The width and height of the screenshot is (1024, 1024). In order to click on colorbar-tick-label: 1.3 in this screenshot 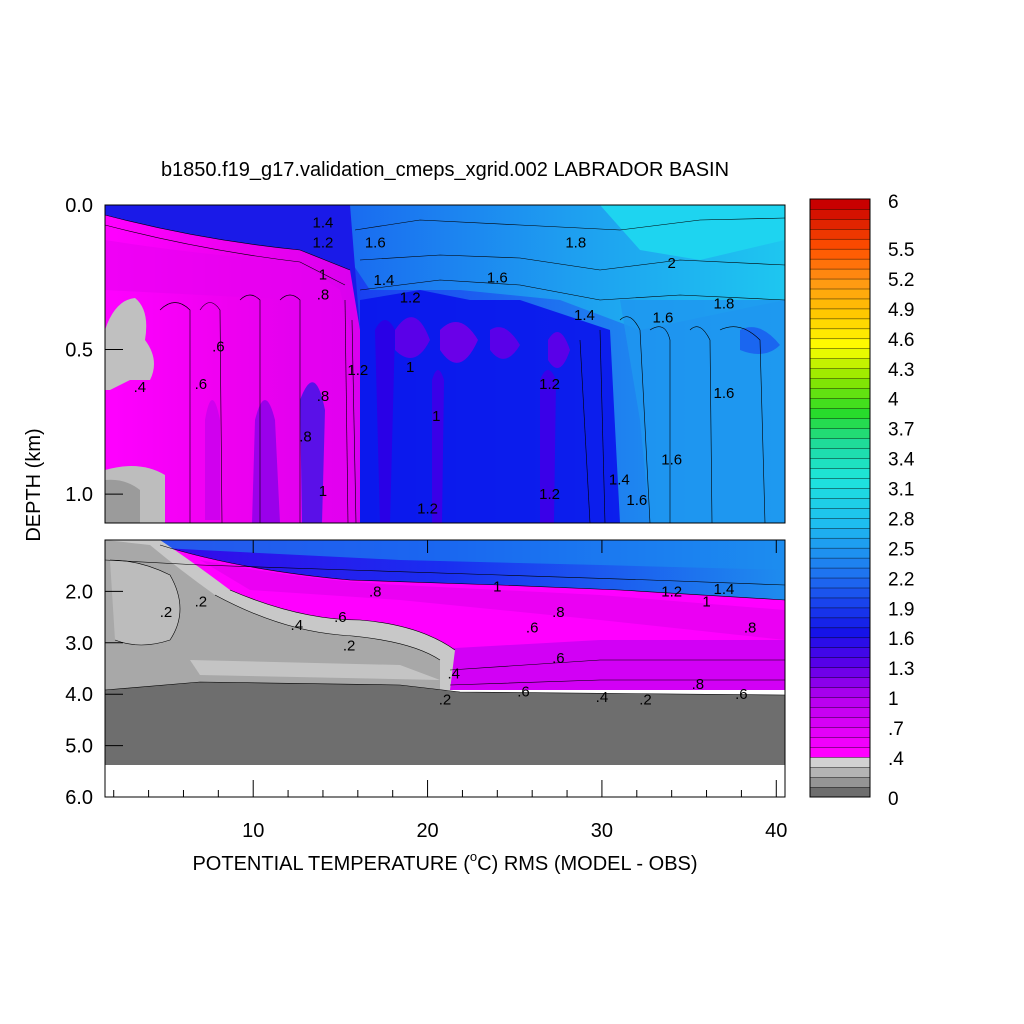, I will do `click(901, 669)`.